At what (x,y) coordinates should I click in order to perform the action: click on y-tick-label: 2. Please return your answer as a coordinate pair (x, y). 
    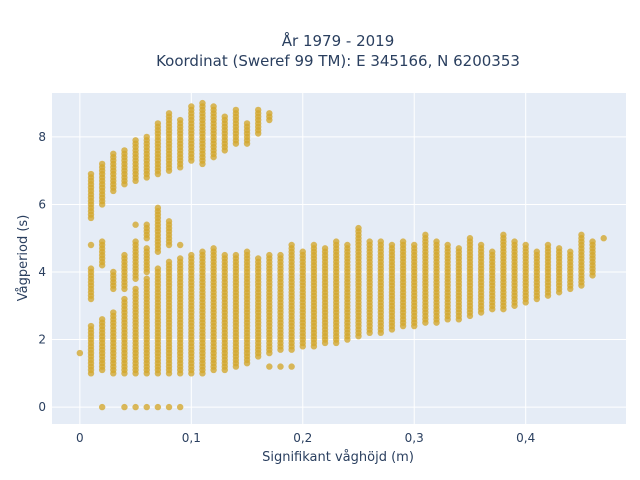
    Looking at the image, I should click on (42, 340).